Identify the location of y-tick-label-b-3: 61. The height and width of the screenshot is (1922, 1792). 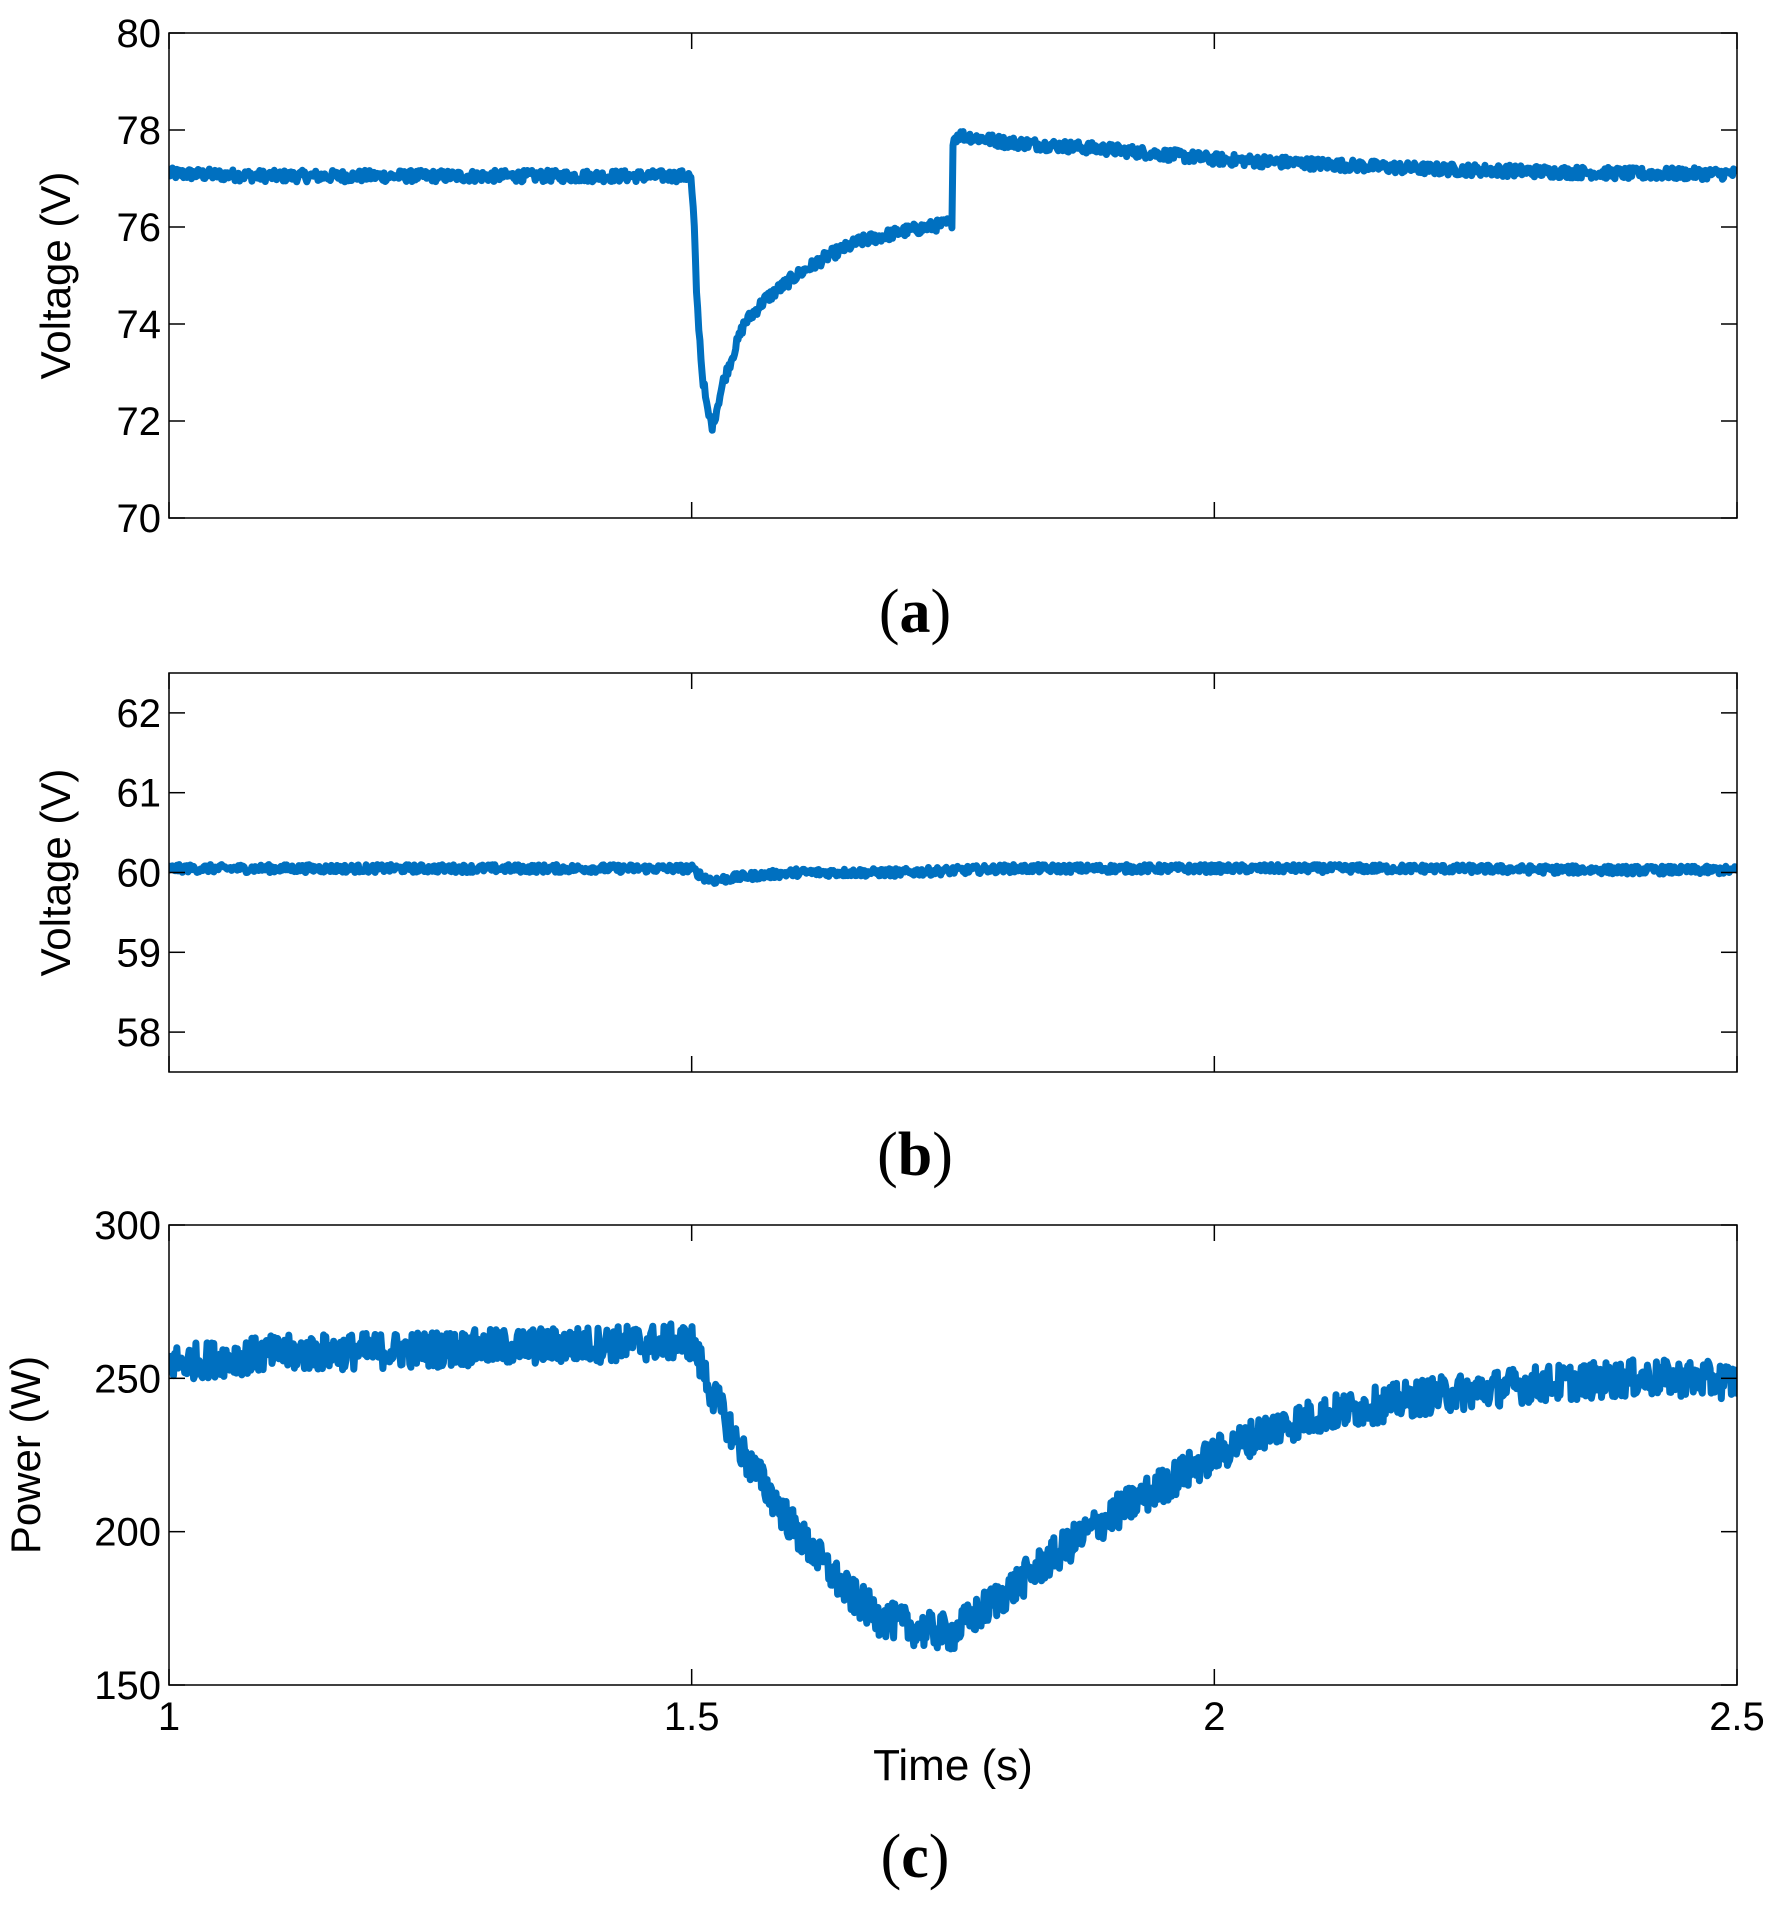
(139, 794).